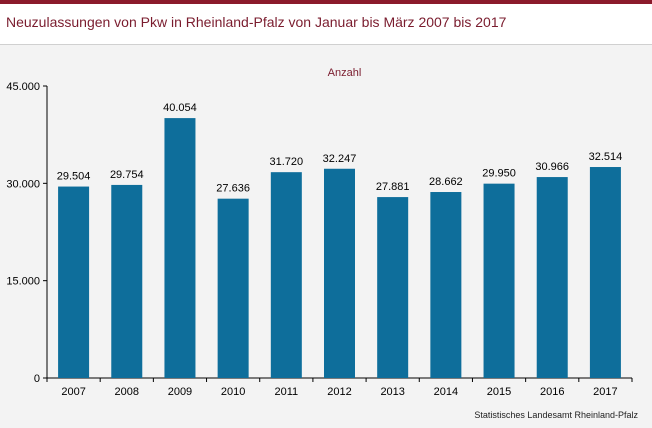  Describe the element at coordinates (74, 282) in the screenshot. I see `bar-2007` at that location.